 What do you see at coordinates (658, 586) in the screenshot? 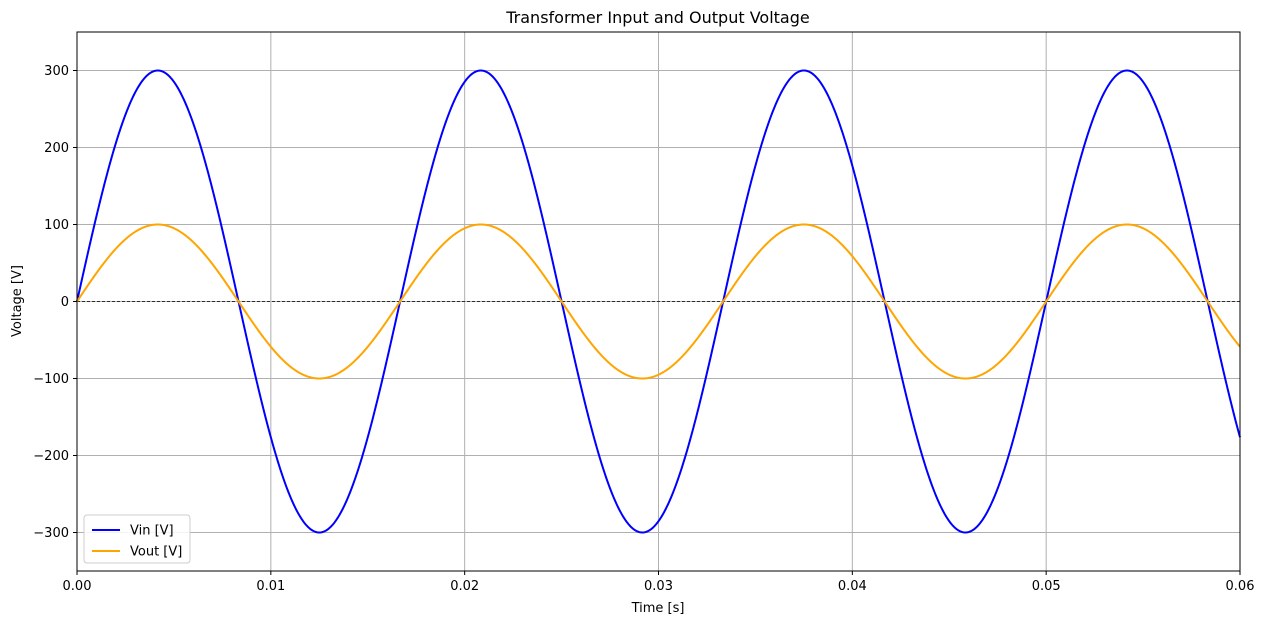
I see `x-tick-label: 0.03` at bounding box center [658, 586].